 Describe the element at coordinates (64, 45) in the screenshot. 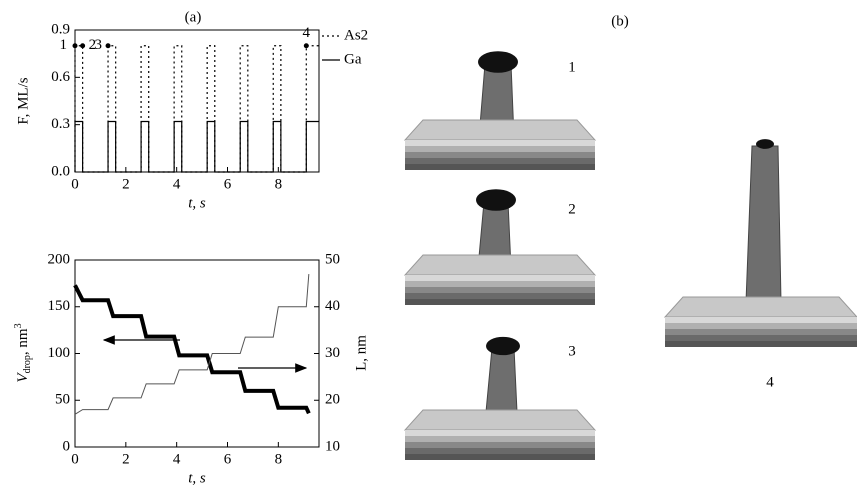

I see `point-label: 1` at that location.